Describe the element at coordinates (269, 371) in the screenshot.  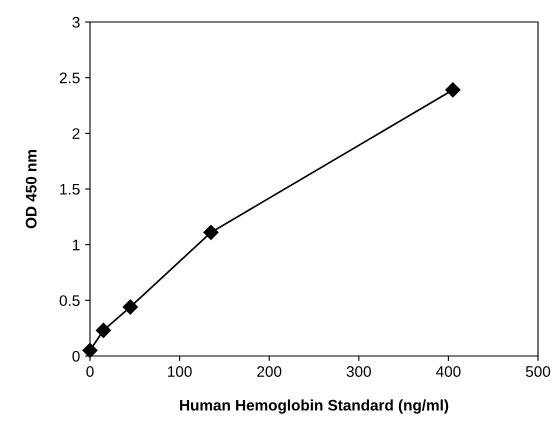
I see `x-tick-label: 200` at that location.